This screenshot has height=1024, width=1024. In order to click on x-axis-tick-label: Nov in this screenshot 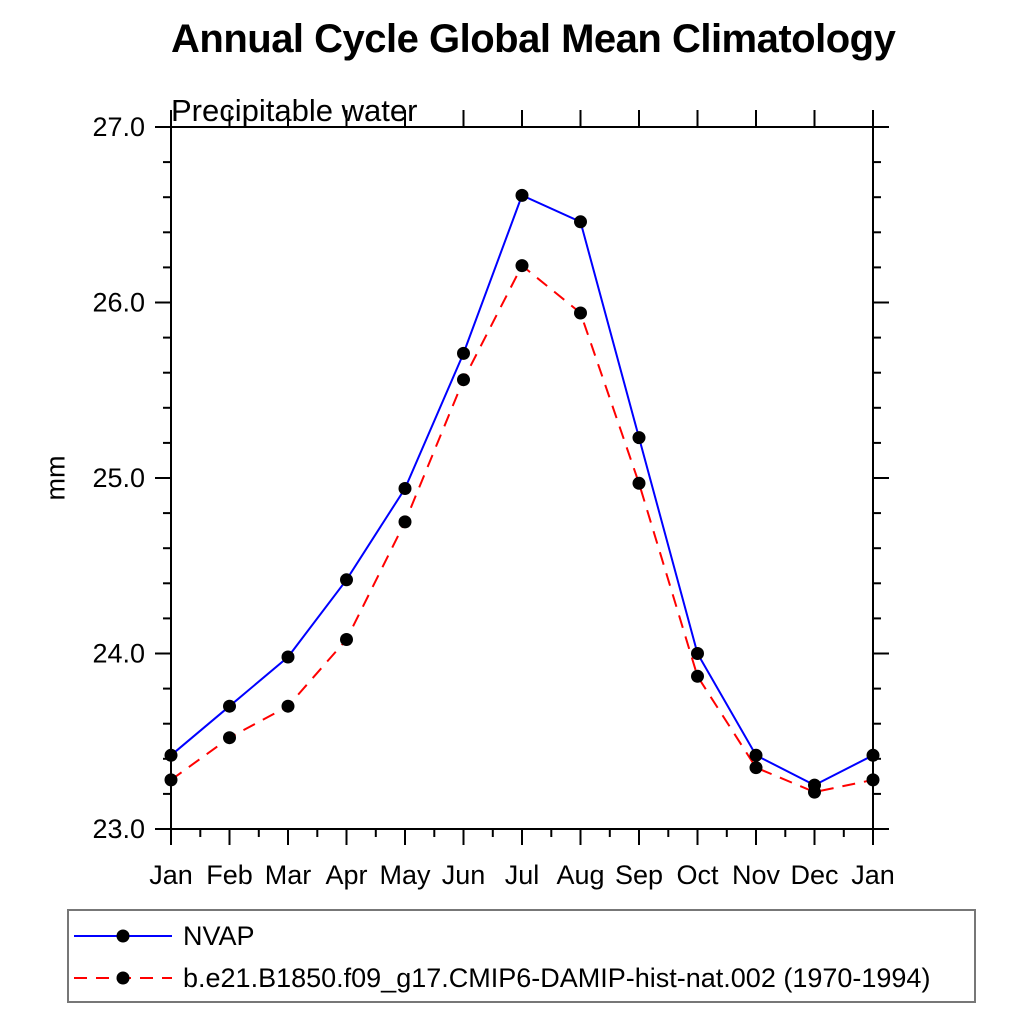, I will do `click(756, 875)`.